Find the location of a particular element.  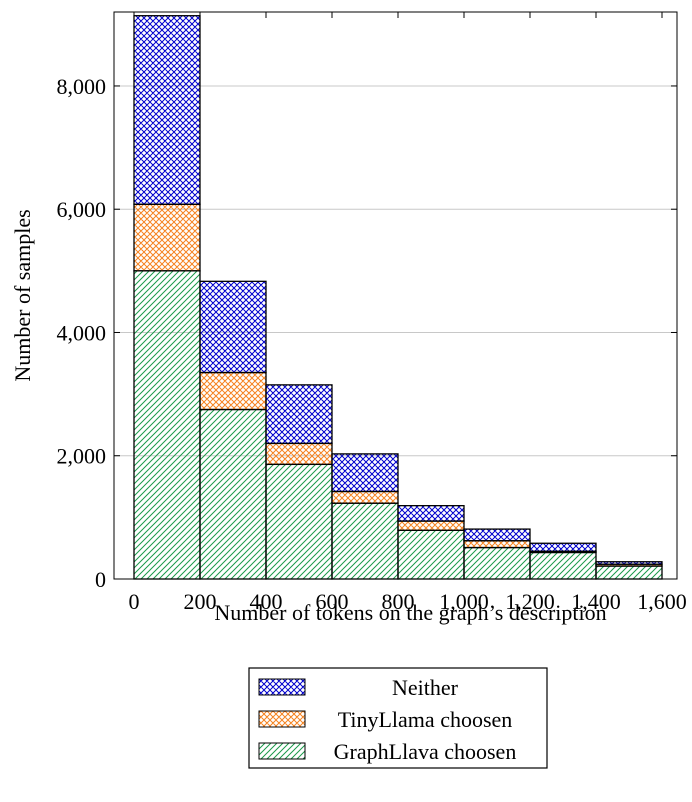

y-tick-label: 2,000 is located at coordinates (82, 456).